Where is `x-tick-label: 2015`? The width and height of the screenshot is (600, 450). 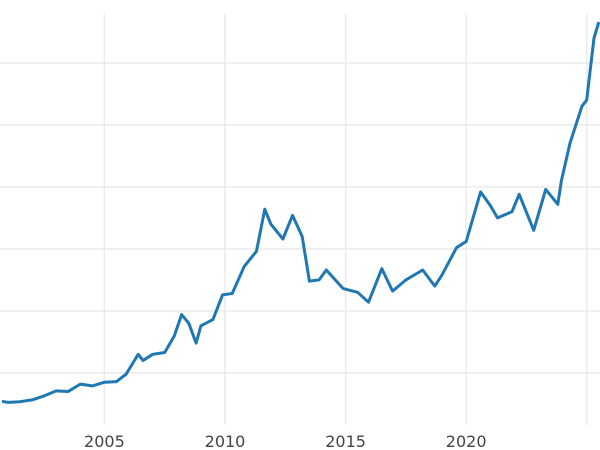
x-tick-label: 2015 is located at coordinates (345, 441).